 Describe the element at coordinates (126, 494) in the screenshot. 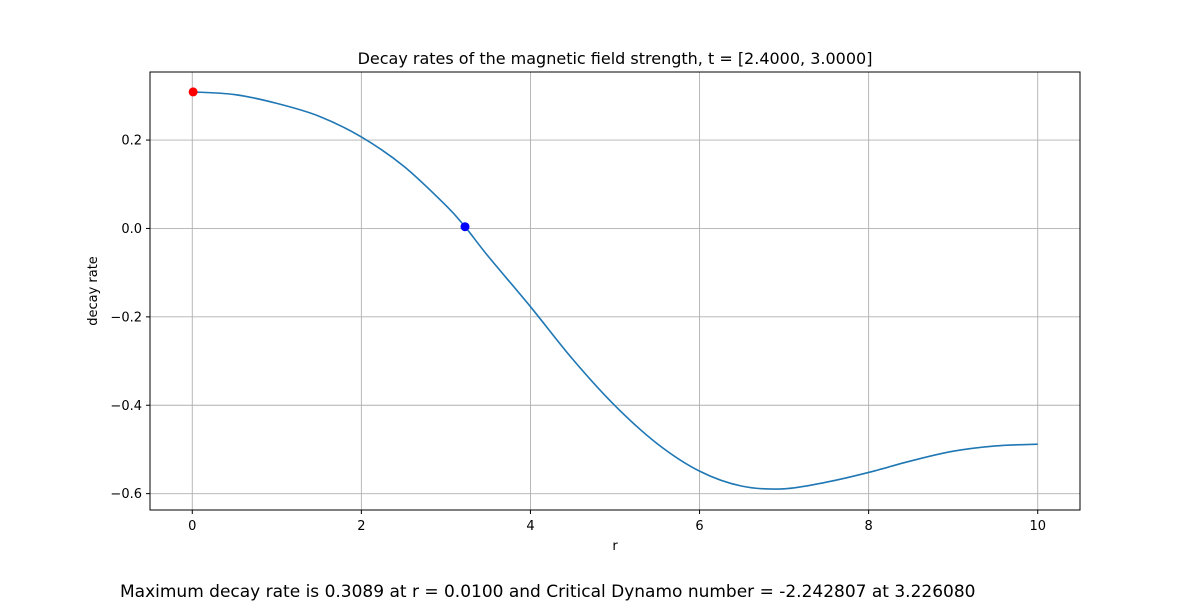

I see `y-tick-label: −0.6` at that location.